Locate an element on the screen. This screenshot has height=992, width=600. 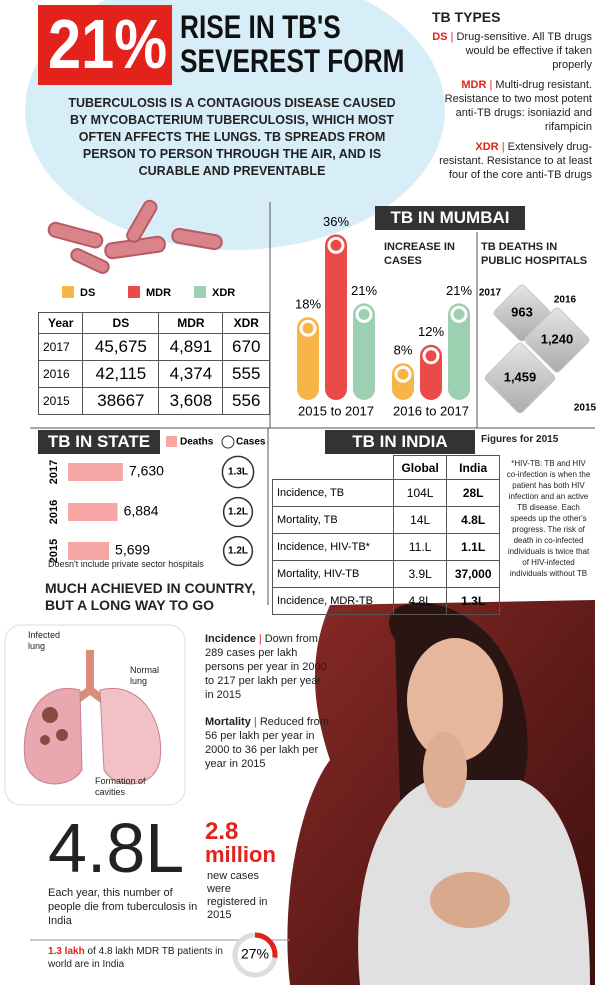
category-label: 2015 is located at coordinates (54, 551).